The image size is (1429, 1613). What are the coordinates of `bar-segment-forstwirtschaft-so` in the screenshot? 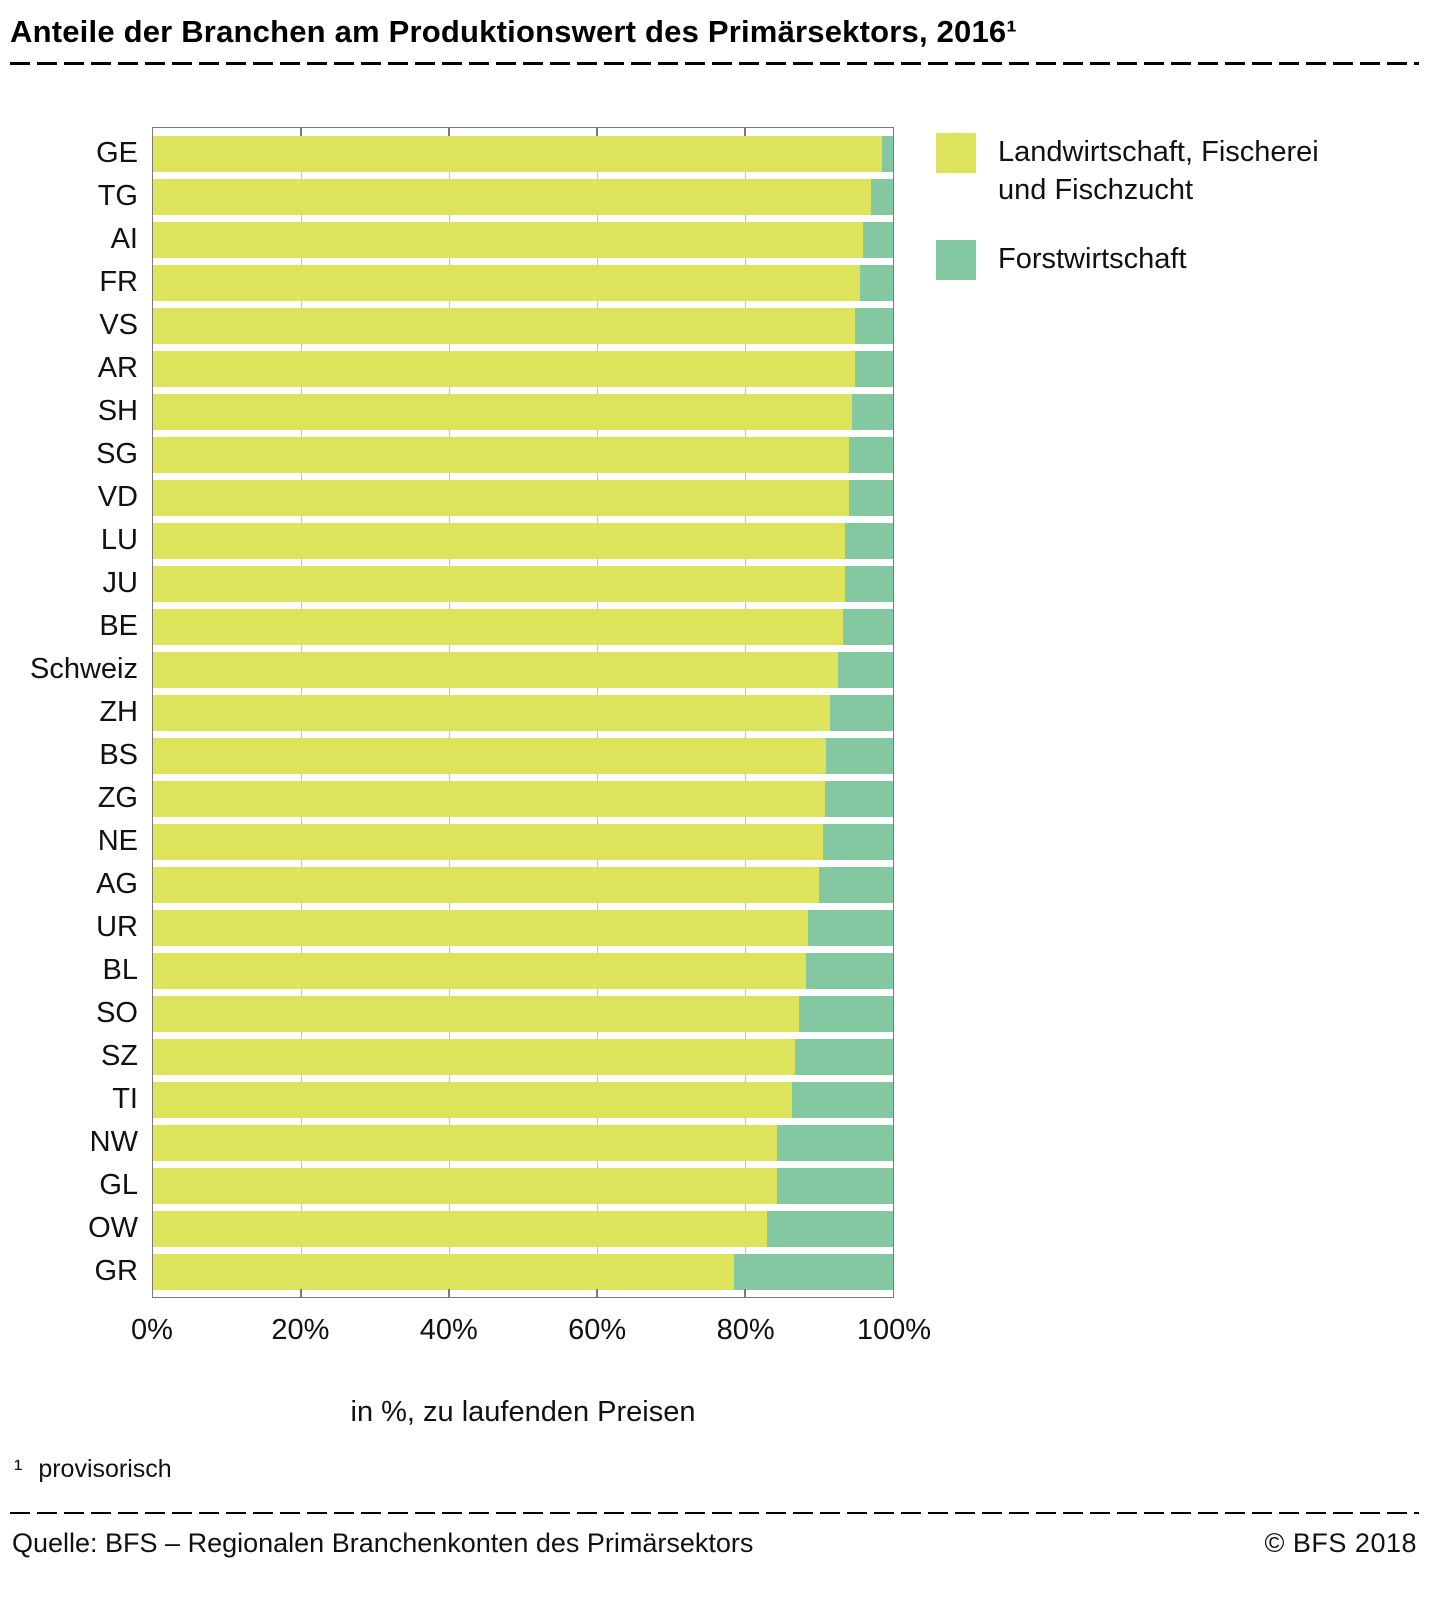 It's located at (846, 1013).